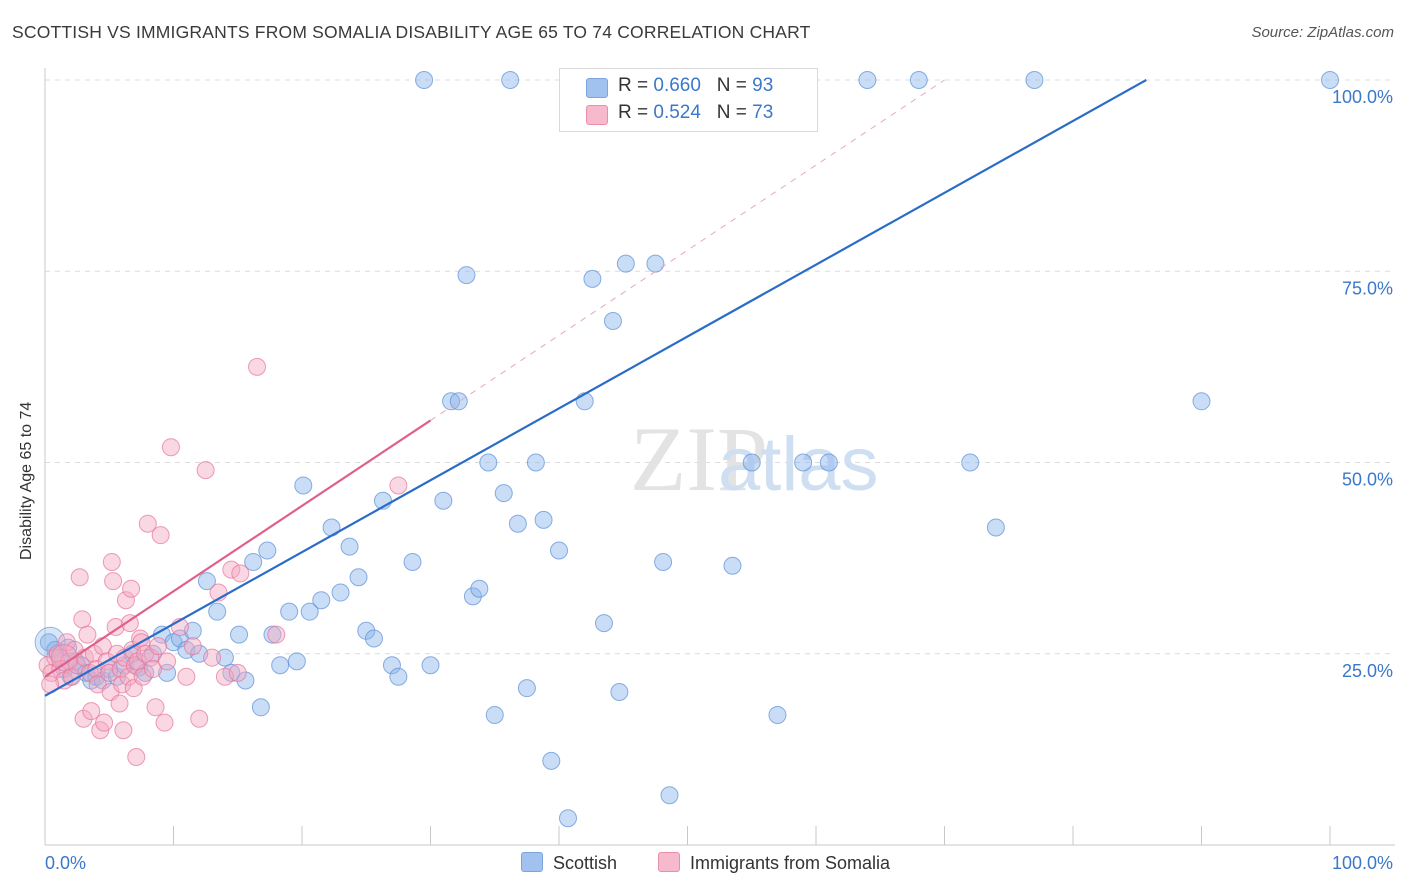 The height and width of the screenshot is (892, 1406). Describe the element at coordinates (688, 100) in the screenshot. I see `legend-box: R = 0.660 N = 93 R = 0.524 N = 73` at that location.